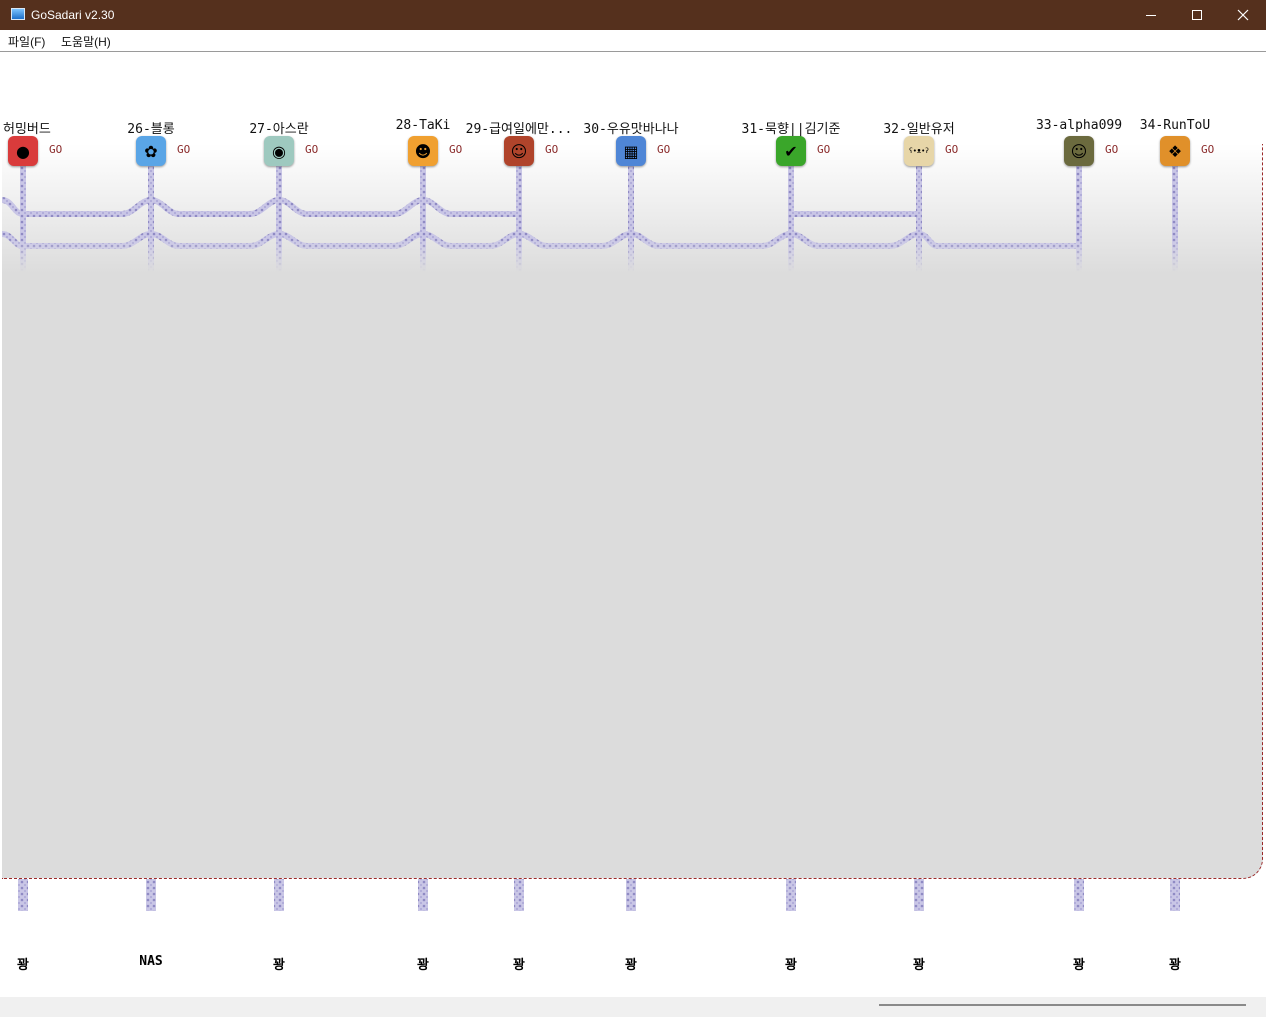  I want to click on angry-bird-icon: ●, so click(23, 151).